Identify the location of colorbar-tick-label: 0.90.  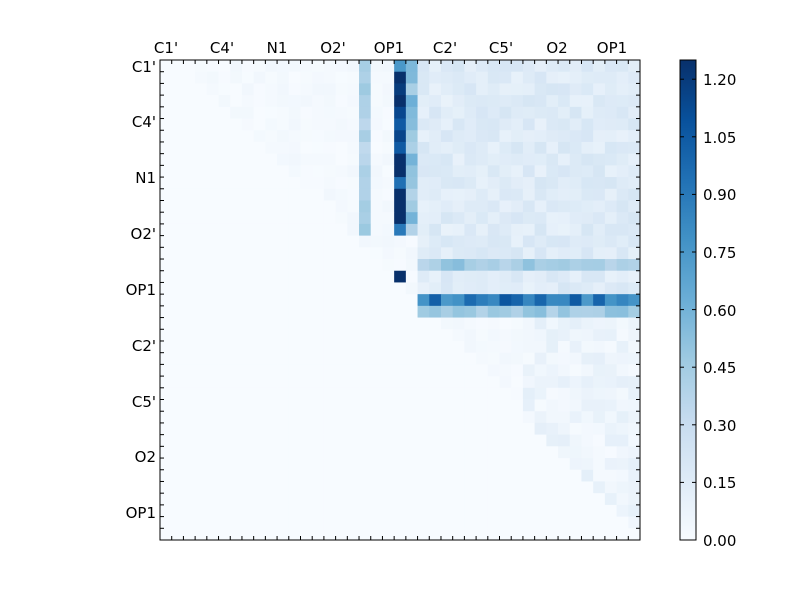
(719, 195).